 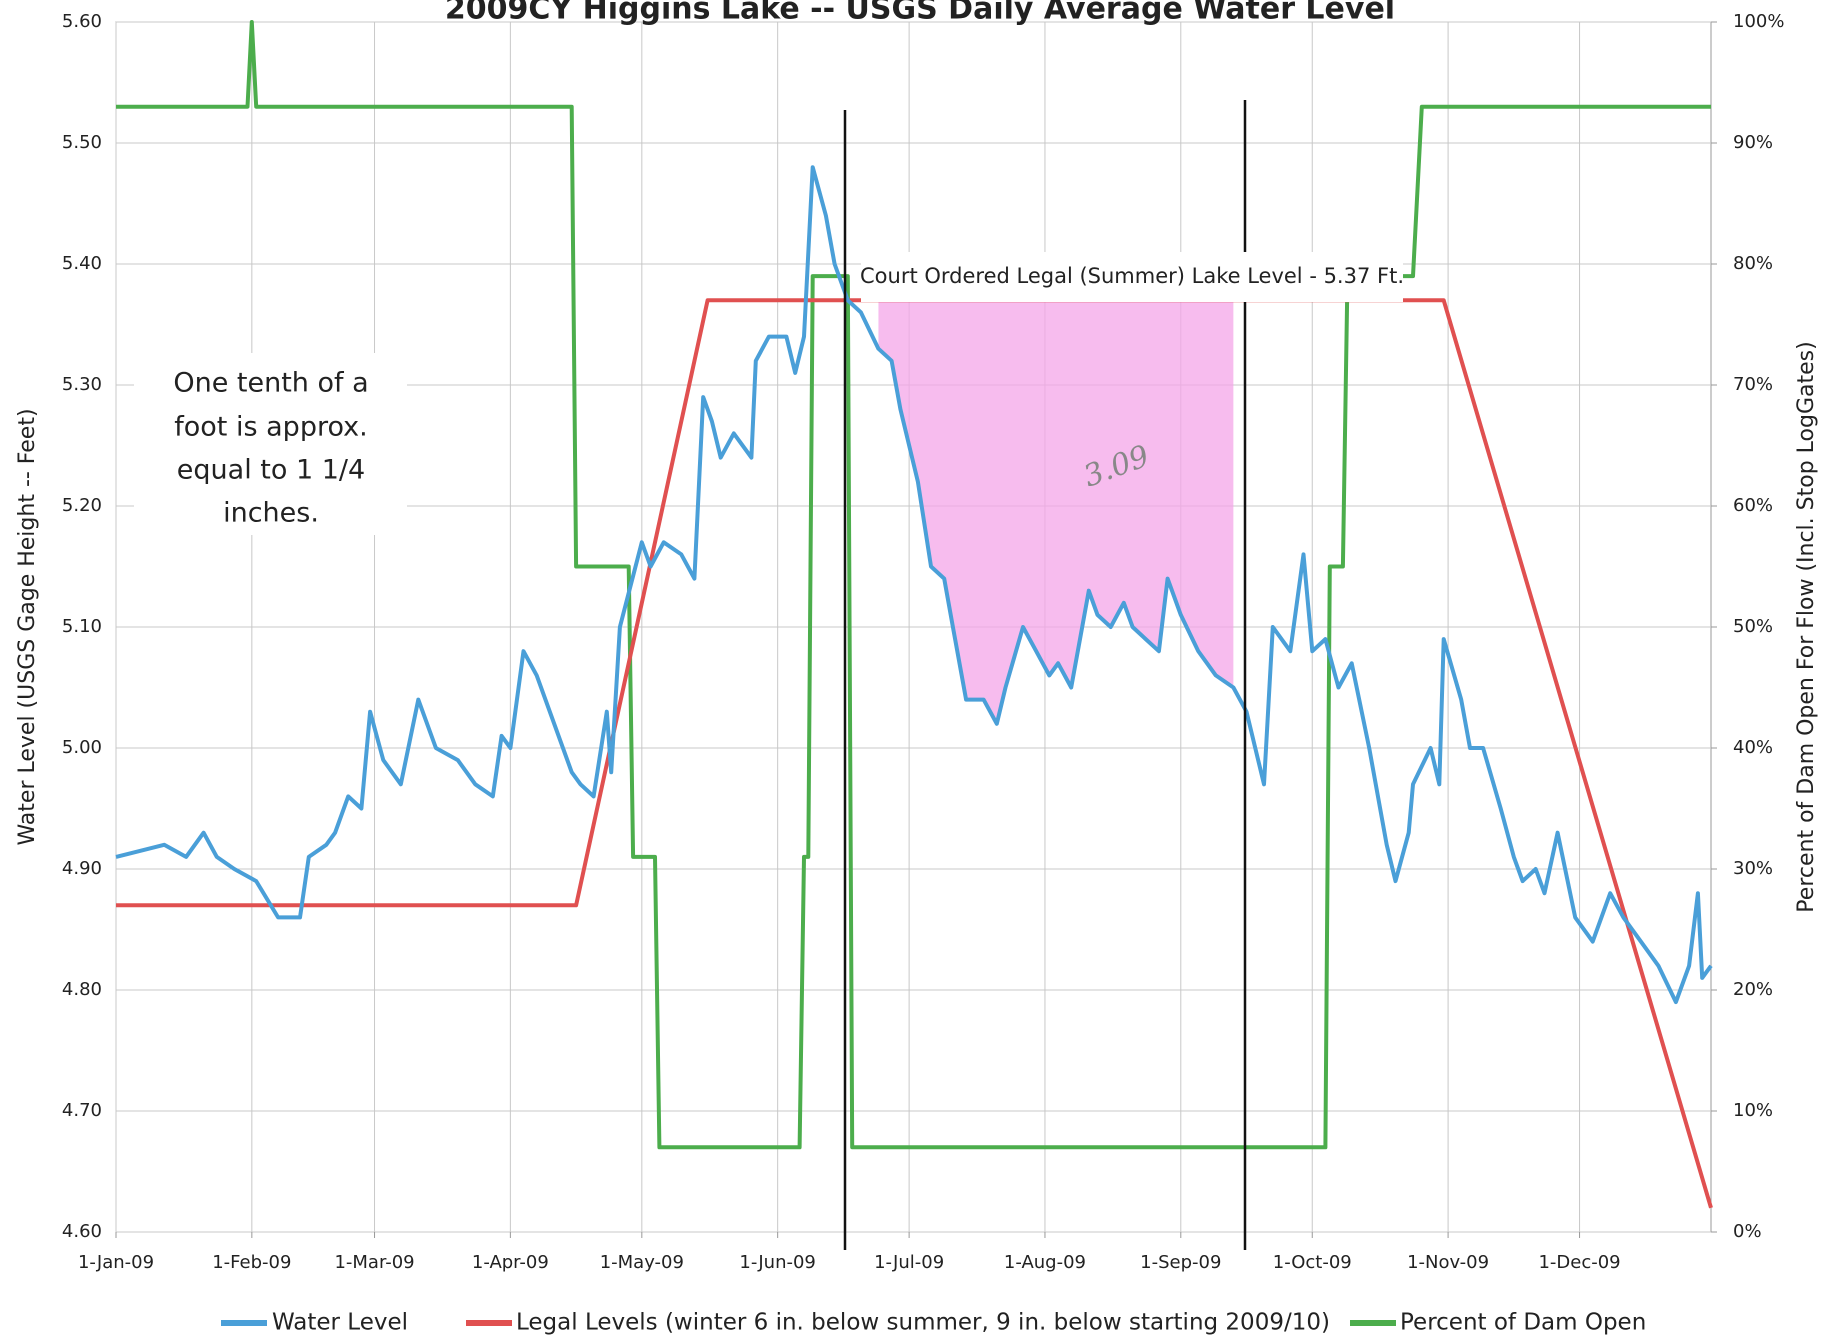 I want to click on shade-layer, so click(x=1056, y=512).